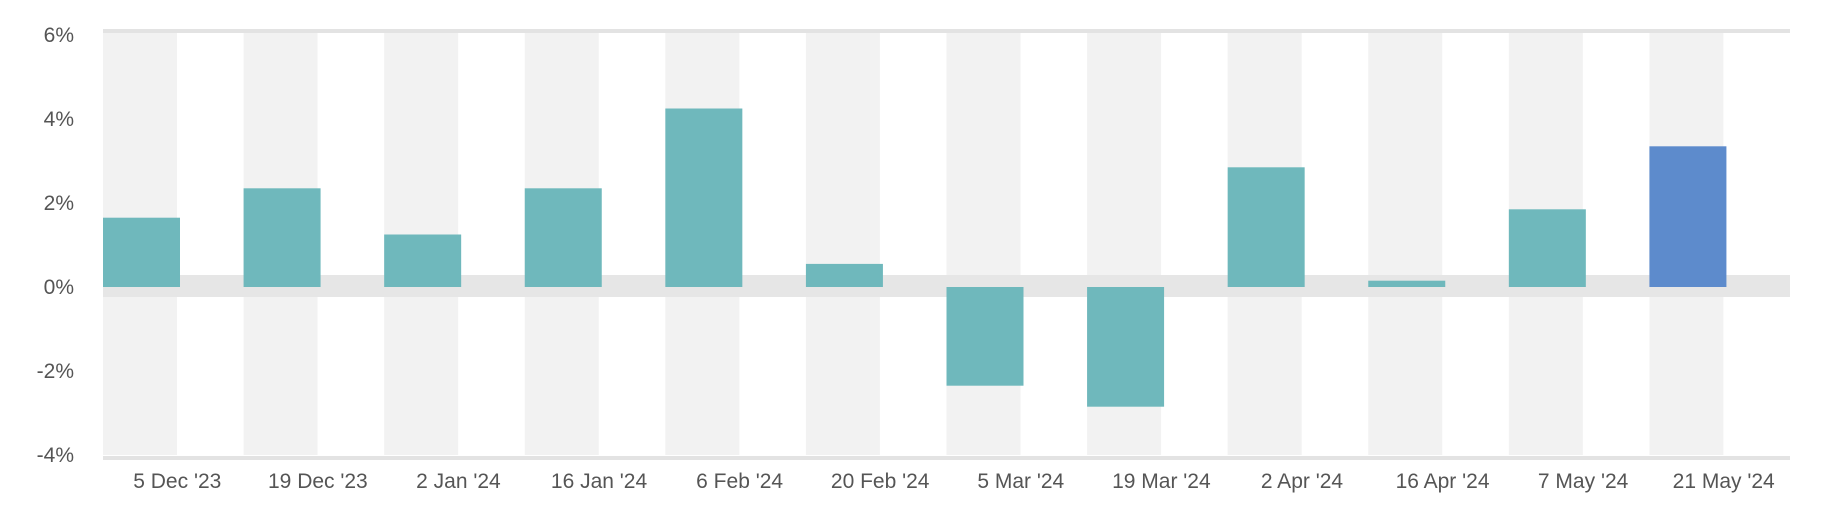  I want to click on x-tick-label: 16 Apr '24, so click(1443, 481).